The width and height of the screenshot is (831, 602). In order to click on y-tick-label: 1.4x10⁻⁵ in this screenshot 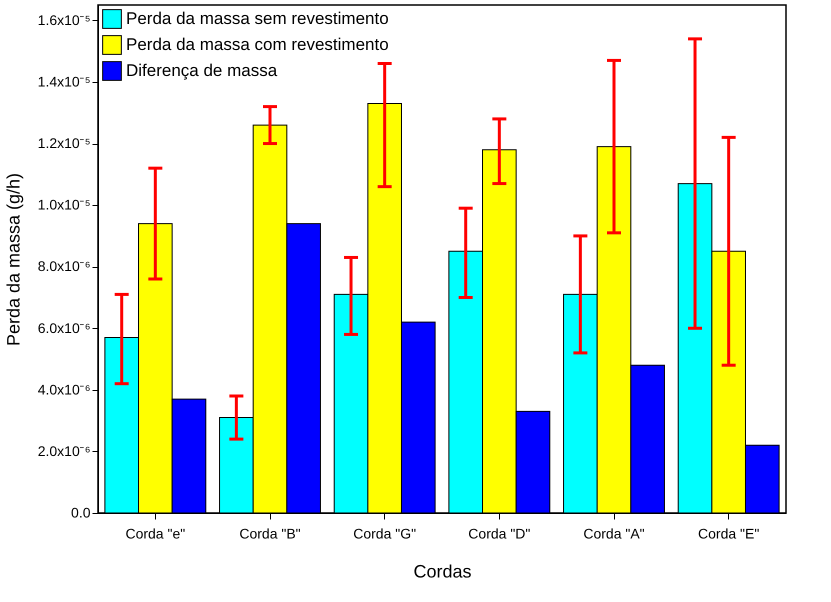, I will do `click(64, 81)`.